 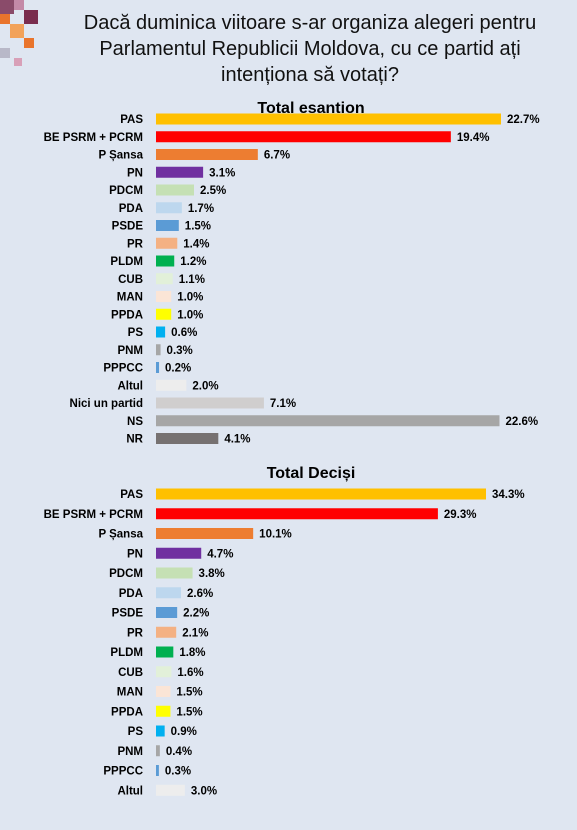 What do you see at coordinates (196, 614) in the screenshot?
I see `data-label: 2.2%` at bounding box center [196, 614].